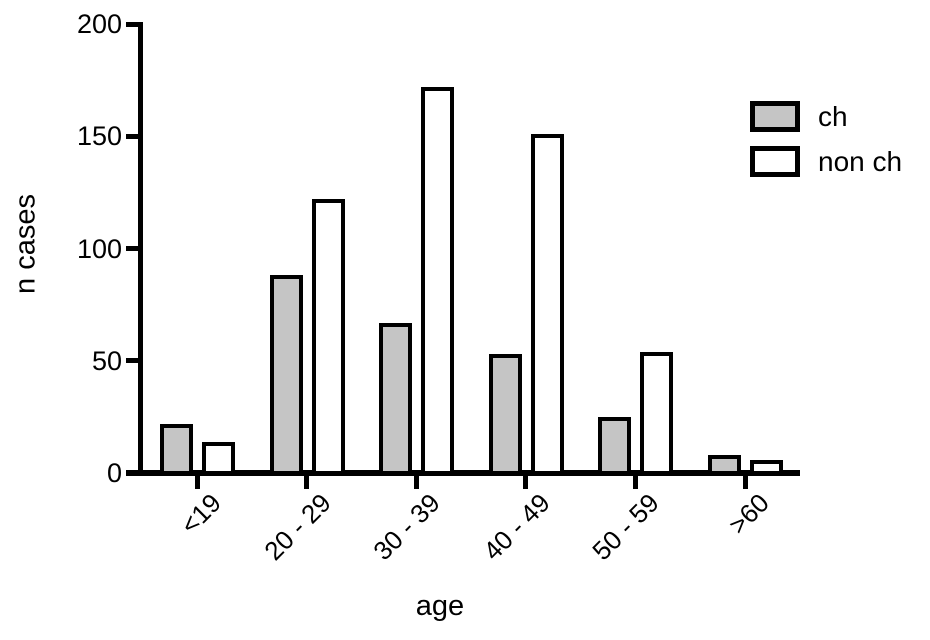 This screenshot has width=930, height=640. What do you see at coordinates (297, 527) in the screenshot?
I see `x-tick-label-20-29: 20 - 29` at bounding box center [297, 527].